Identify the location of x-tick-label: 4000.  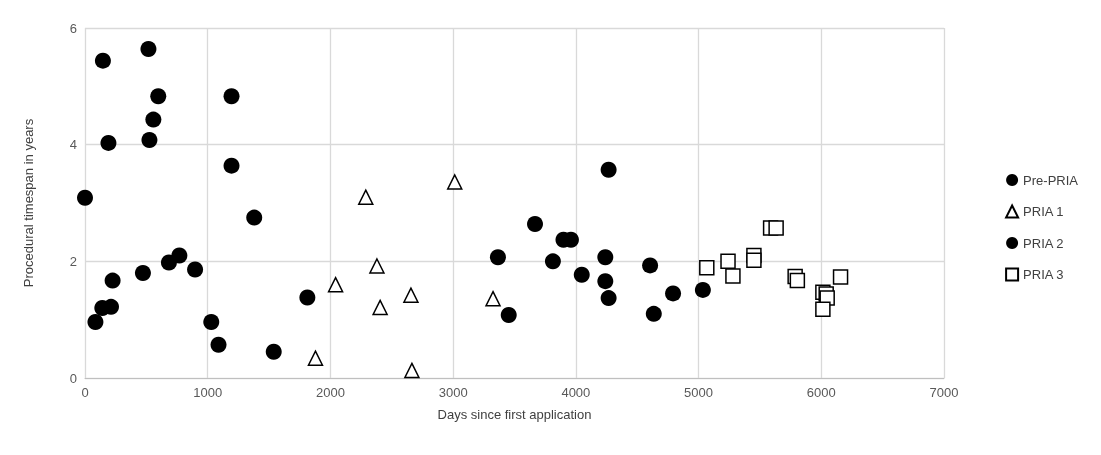
(576, 392).